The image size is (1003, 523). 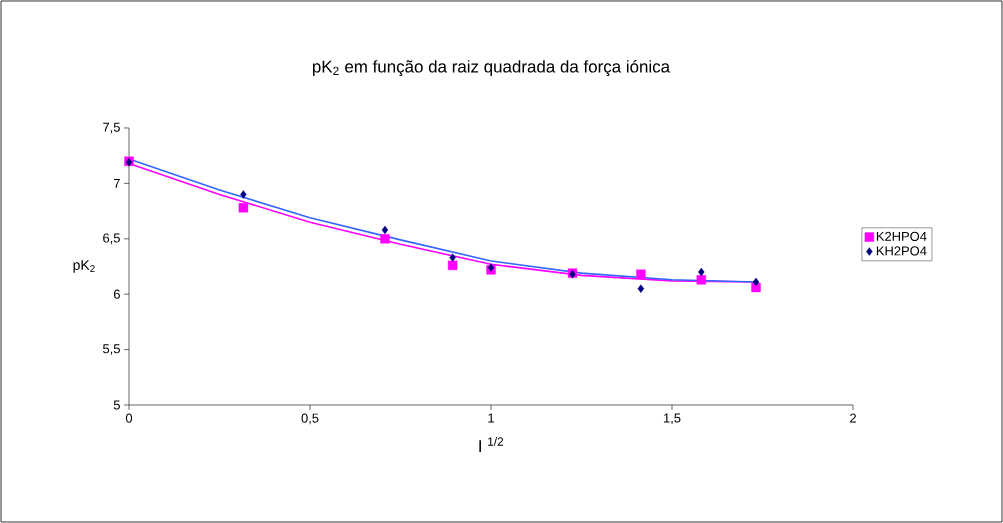 What do you see at coordinates (111, 239) in the screenshot?
I see `y-tick-label: 6,5` at bounding box center [111, 239].